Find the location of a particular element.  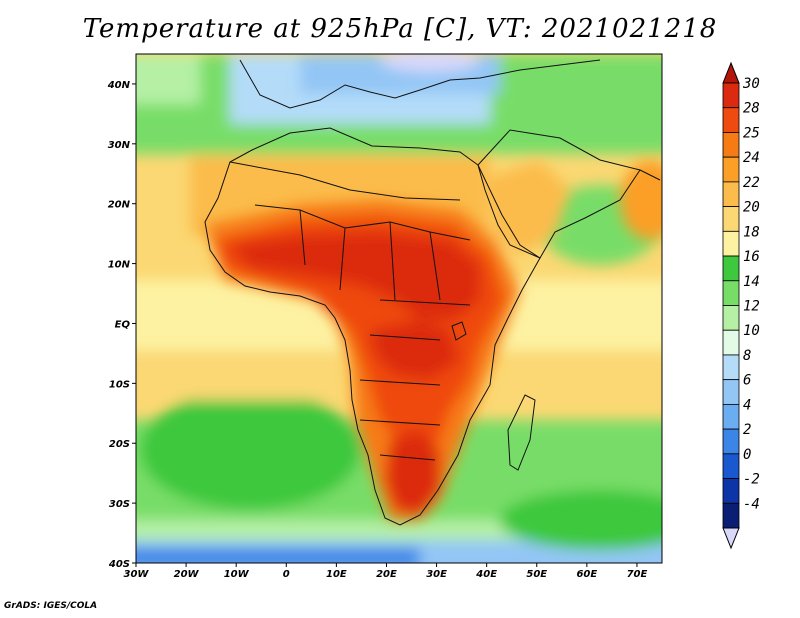

lat-tick-label: 20S is located at coordinates (119, 444).